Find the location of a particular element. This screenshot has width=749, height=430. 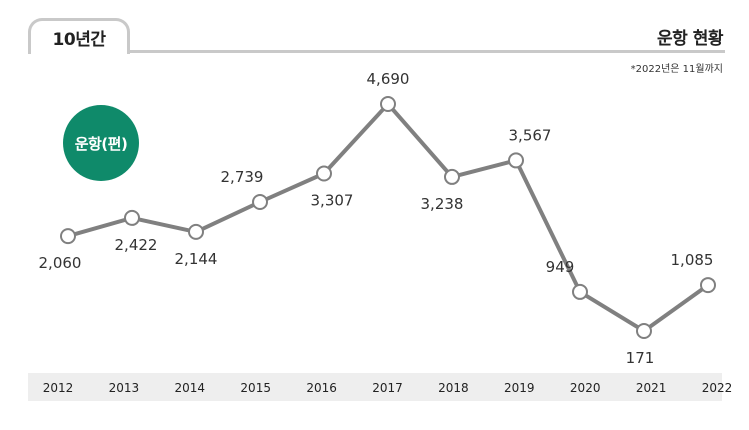

data-label-2017: 4,690 is located at coordinates (388, 79).